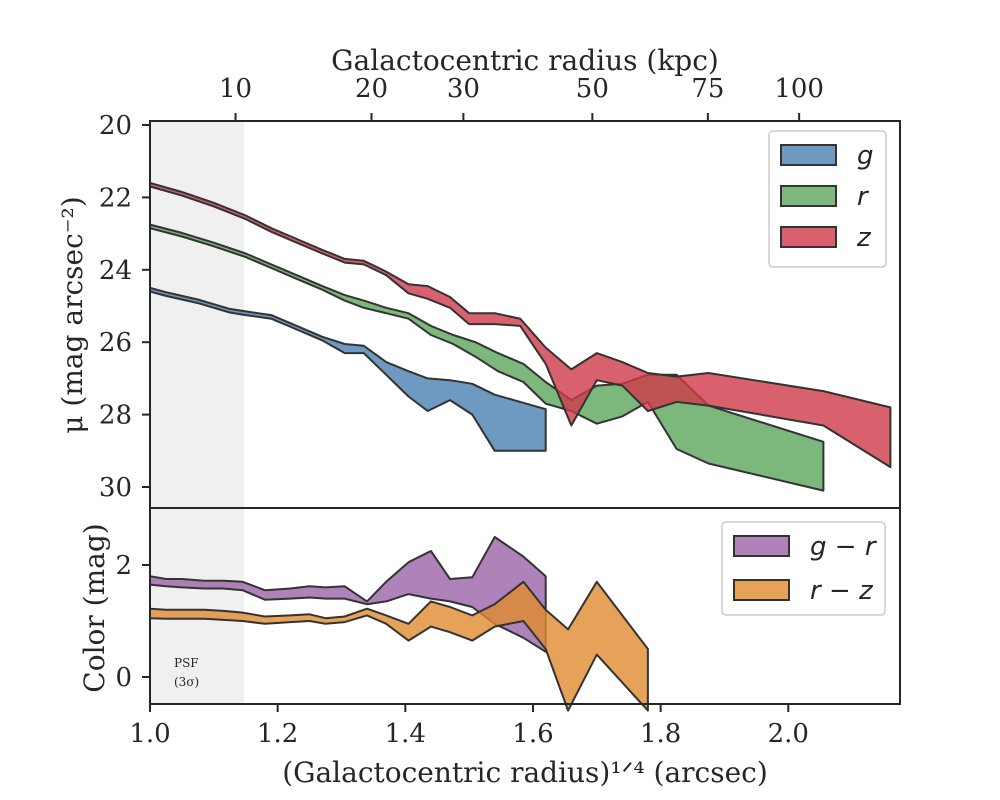 The width and height of the screenshot is (1000, 800). I want to click on top-legend-label-1: r, so click(863, 197).